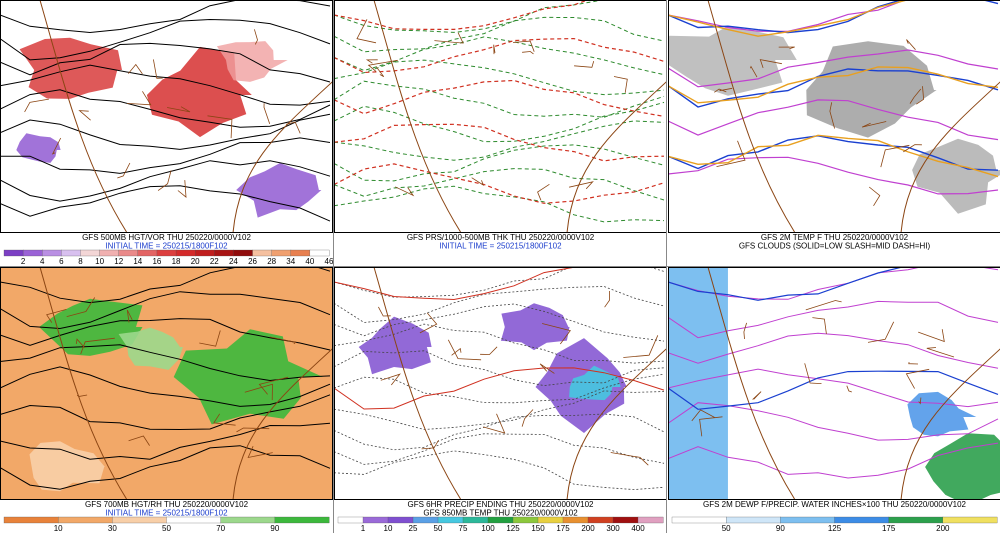 The image size is (1000, 533). Describe the element at coordinates (463, 528) in the screenshot. I see `colorbar-label: 75` at that location.